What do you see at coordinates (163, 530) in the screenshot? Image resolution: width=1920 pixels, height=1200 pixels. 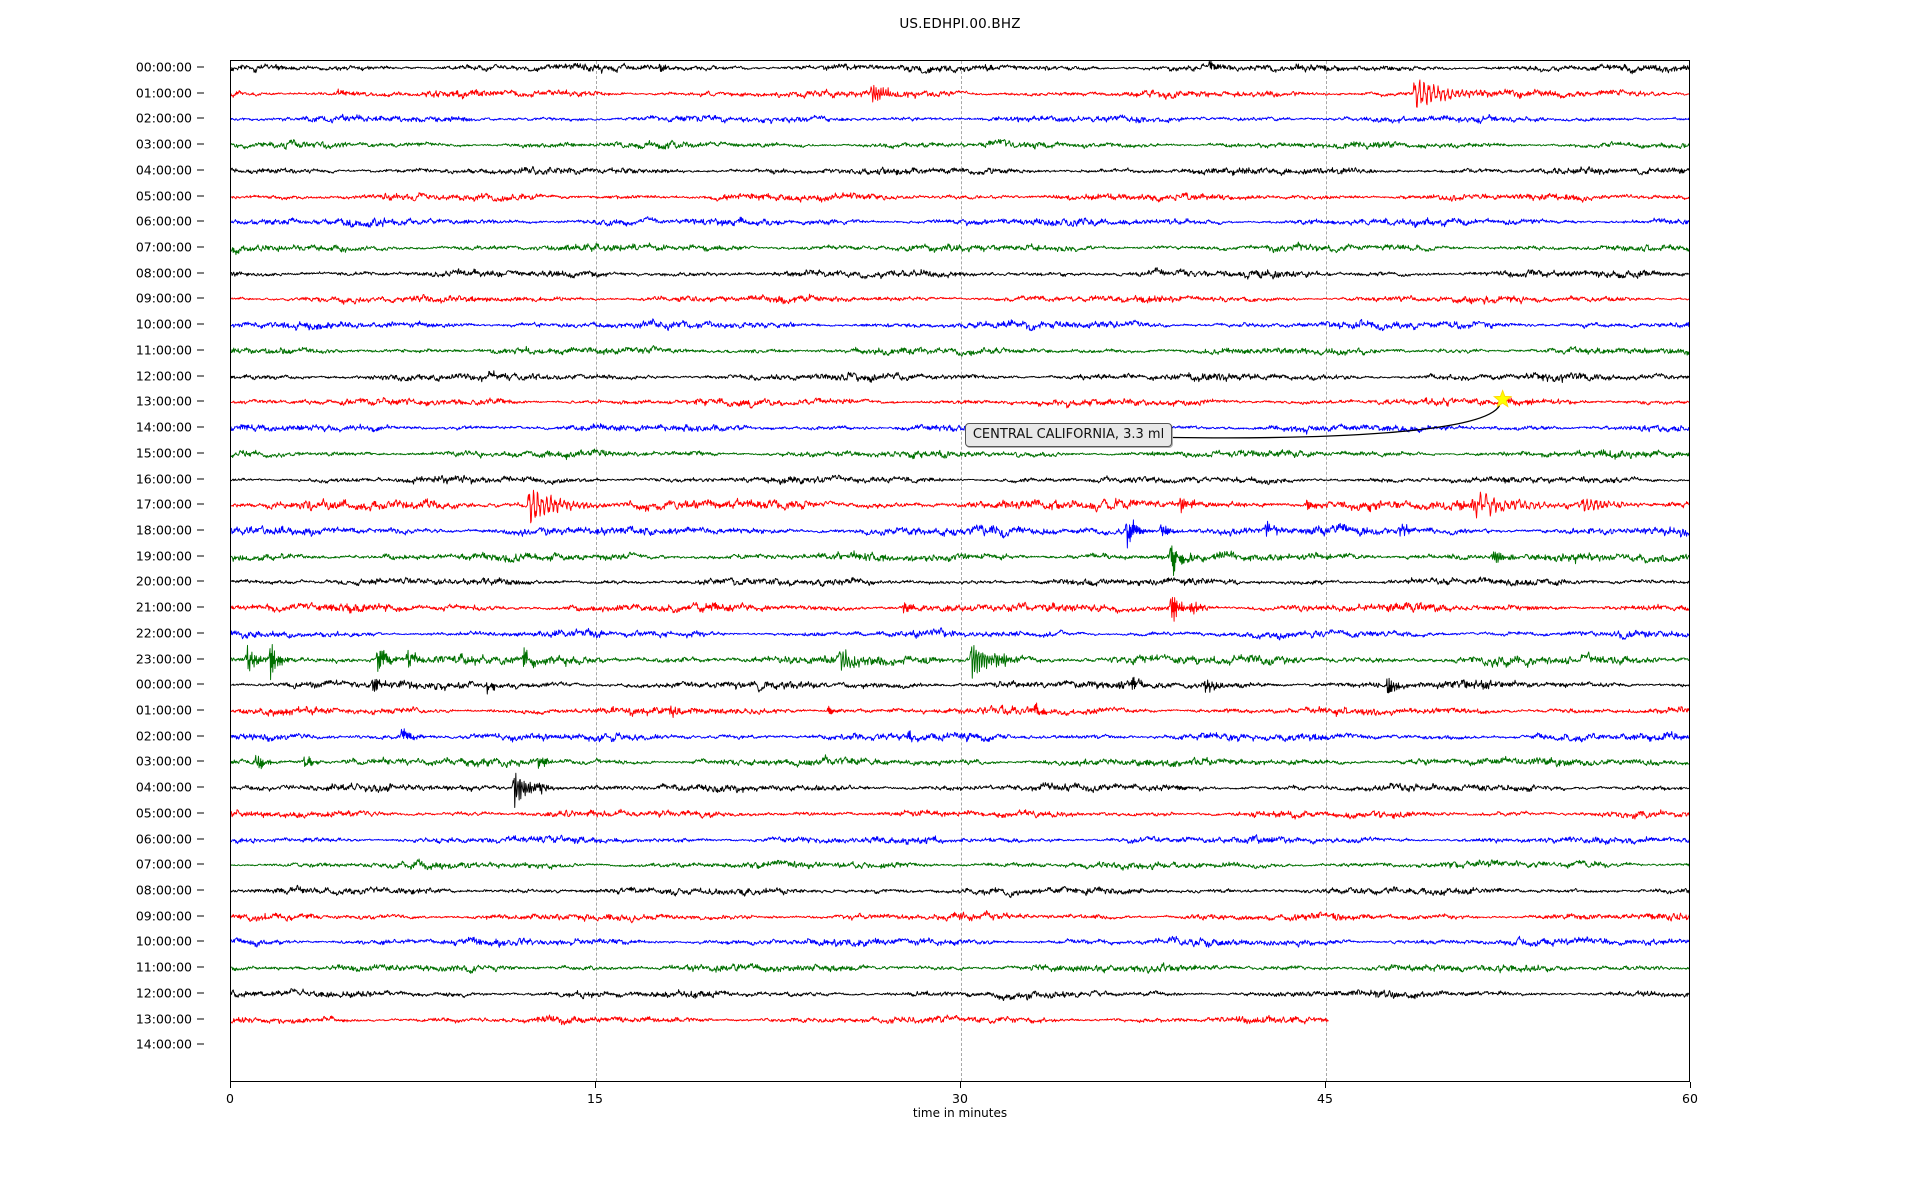 I see `y-axis-tick-label: 18:00:00` at bounding box center [163, 530].